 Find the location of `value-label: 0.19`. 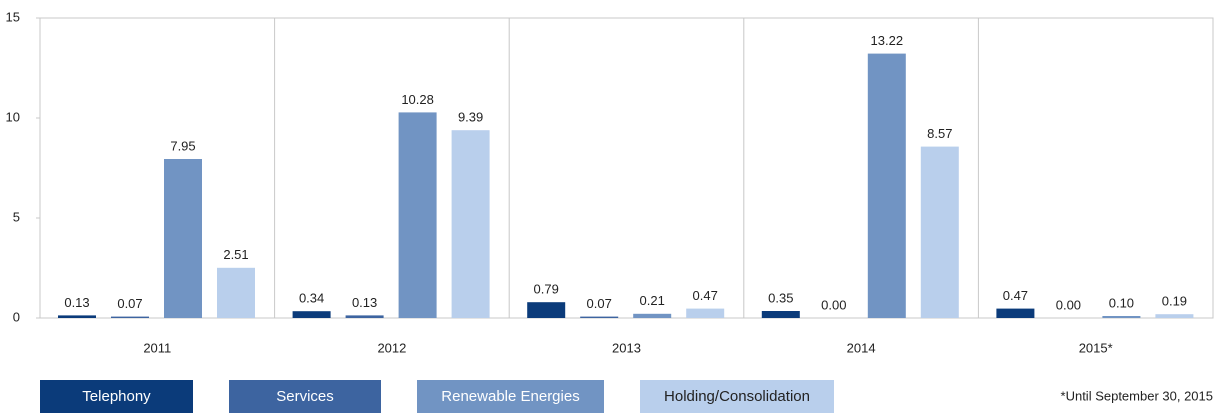

value-label: 0.19 is located at coordinates (1174, 301).